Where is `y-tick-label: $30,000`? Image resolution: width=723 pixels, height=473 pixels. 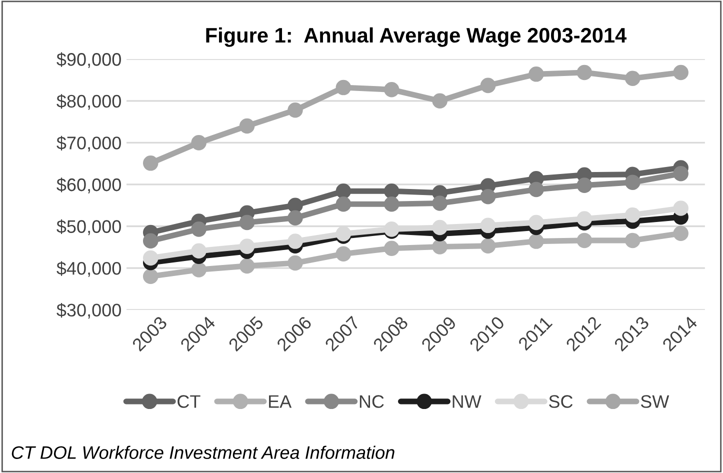
y-tick-label: $30,000 is located at coordinates (88, 310).